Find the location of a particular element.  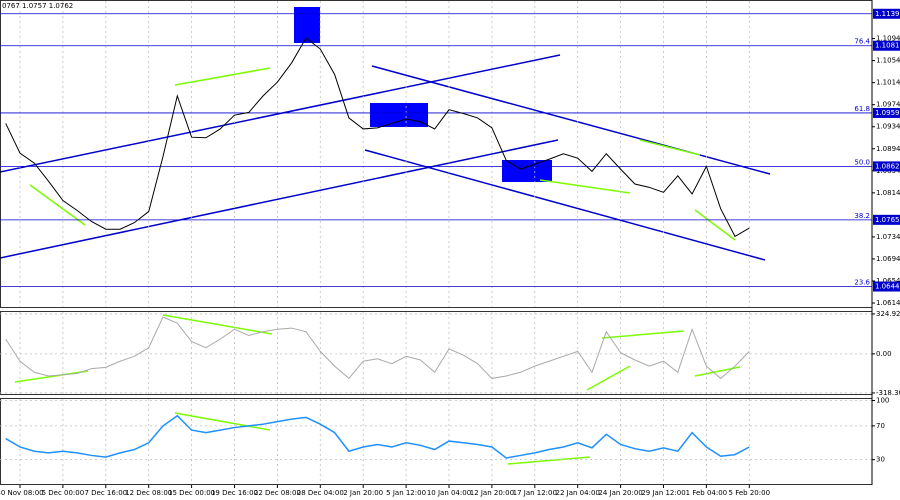

level-label: 1.0959 is located at coordinates (887, 113).